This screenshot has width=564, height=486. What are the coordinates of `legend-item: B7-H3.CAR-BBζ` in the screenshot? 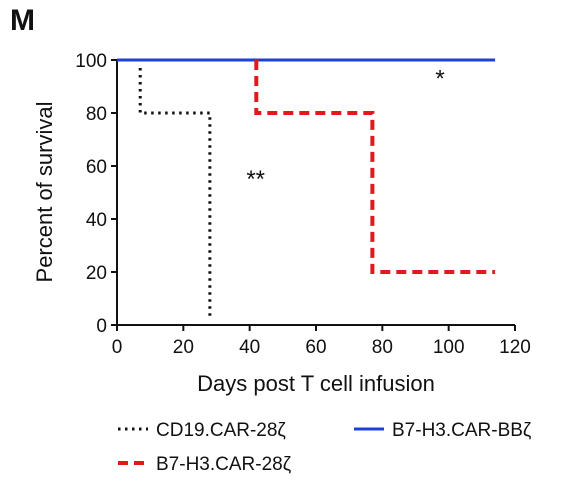 It's located at (443, 430).